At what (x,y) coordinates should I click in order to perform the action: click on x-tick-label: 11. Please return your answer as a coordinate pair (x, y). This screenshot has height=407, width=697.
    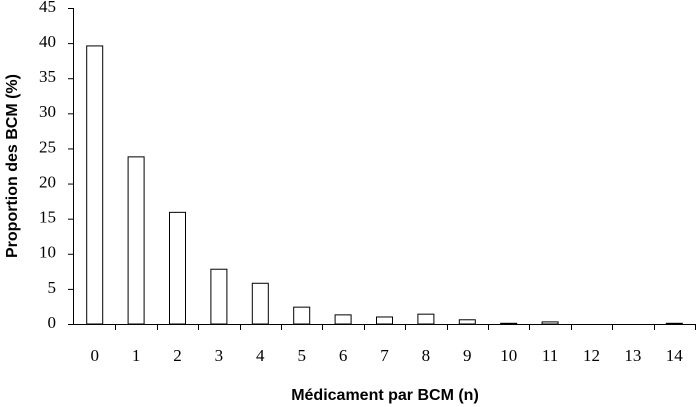
    Looking at the image, I should click on (550, 355).